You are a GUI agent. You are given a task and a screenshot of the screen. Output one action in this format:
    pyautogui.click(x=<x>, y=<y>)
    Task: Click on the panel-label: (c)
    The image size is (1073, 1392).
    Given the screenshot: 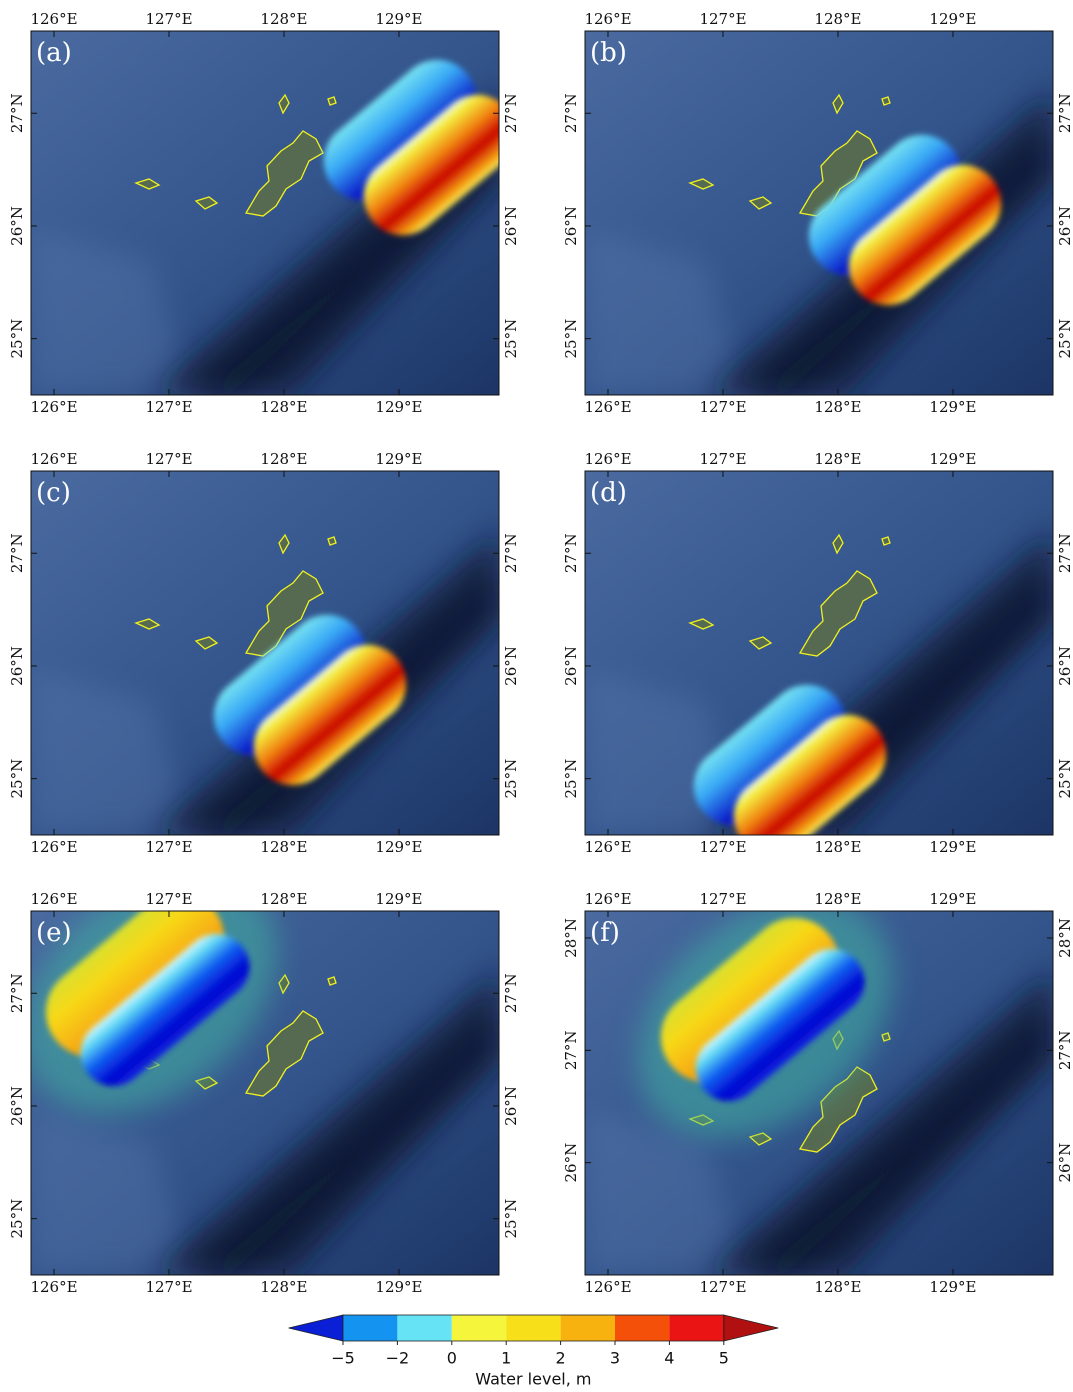 What is the action you would take?
    pyautogui.click(x=53, y=493)
    